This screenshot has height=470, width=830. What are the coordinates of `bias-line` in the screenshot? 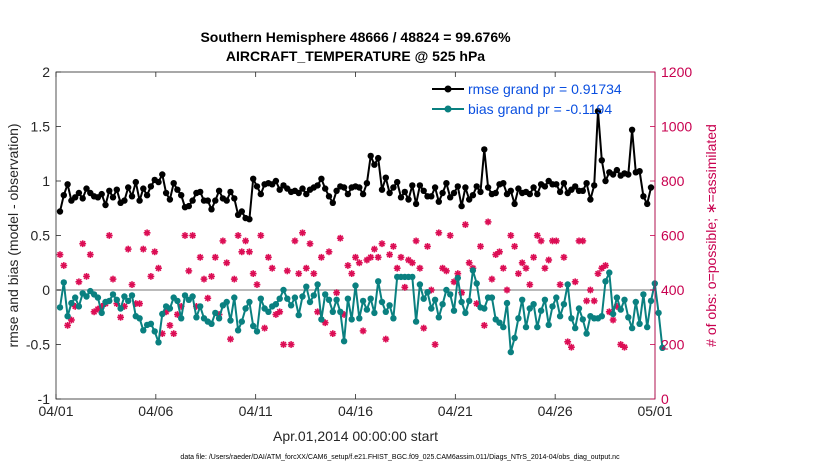 It's located at (361, 311).